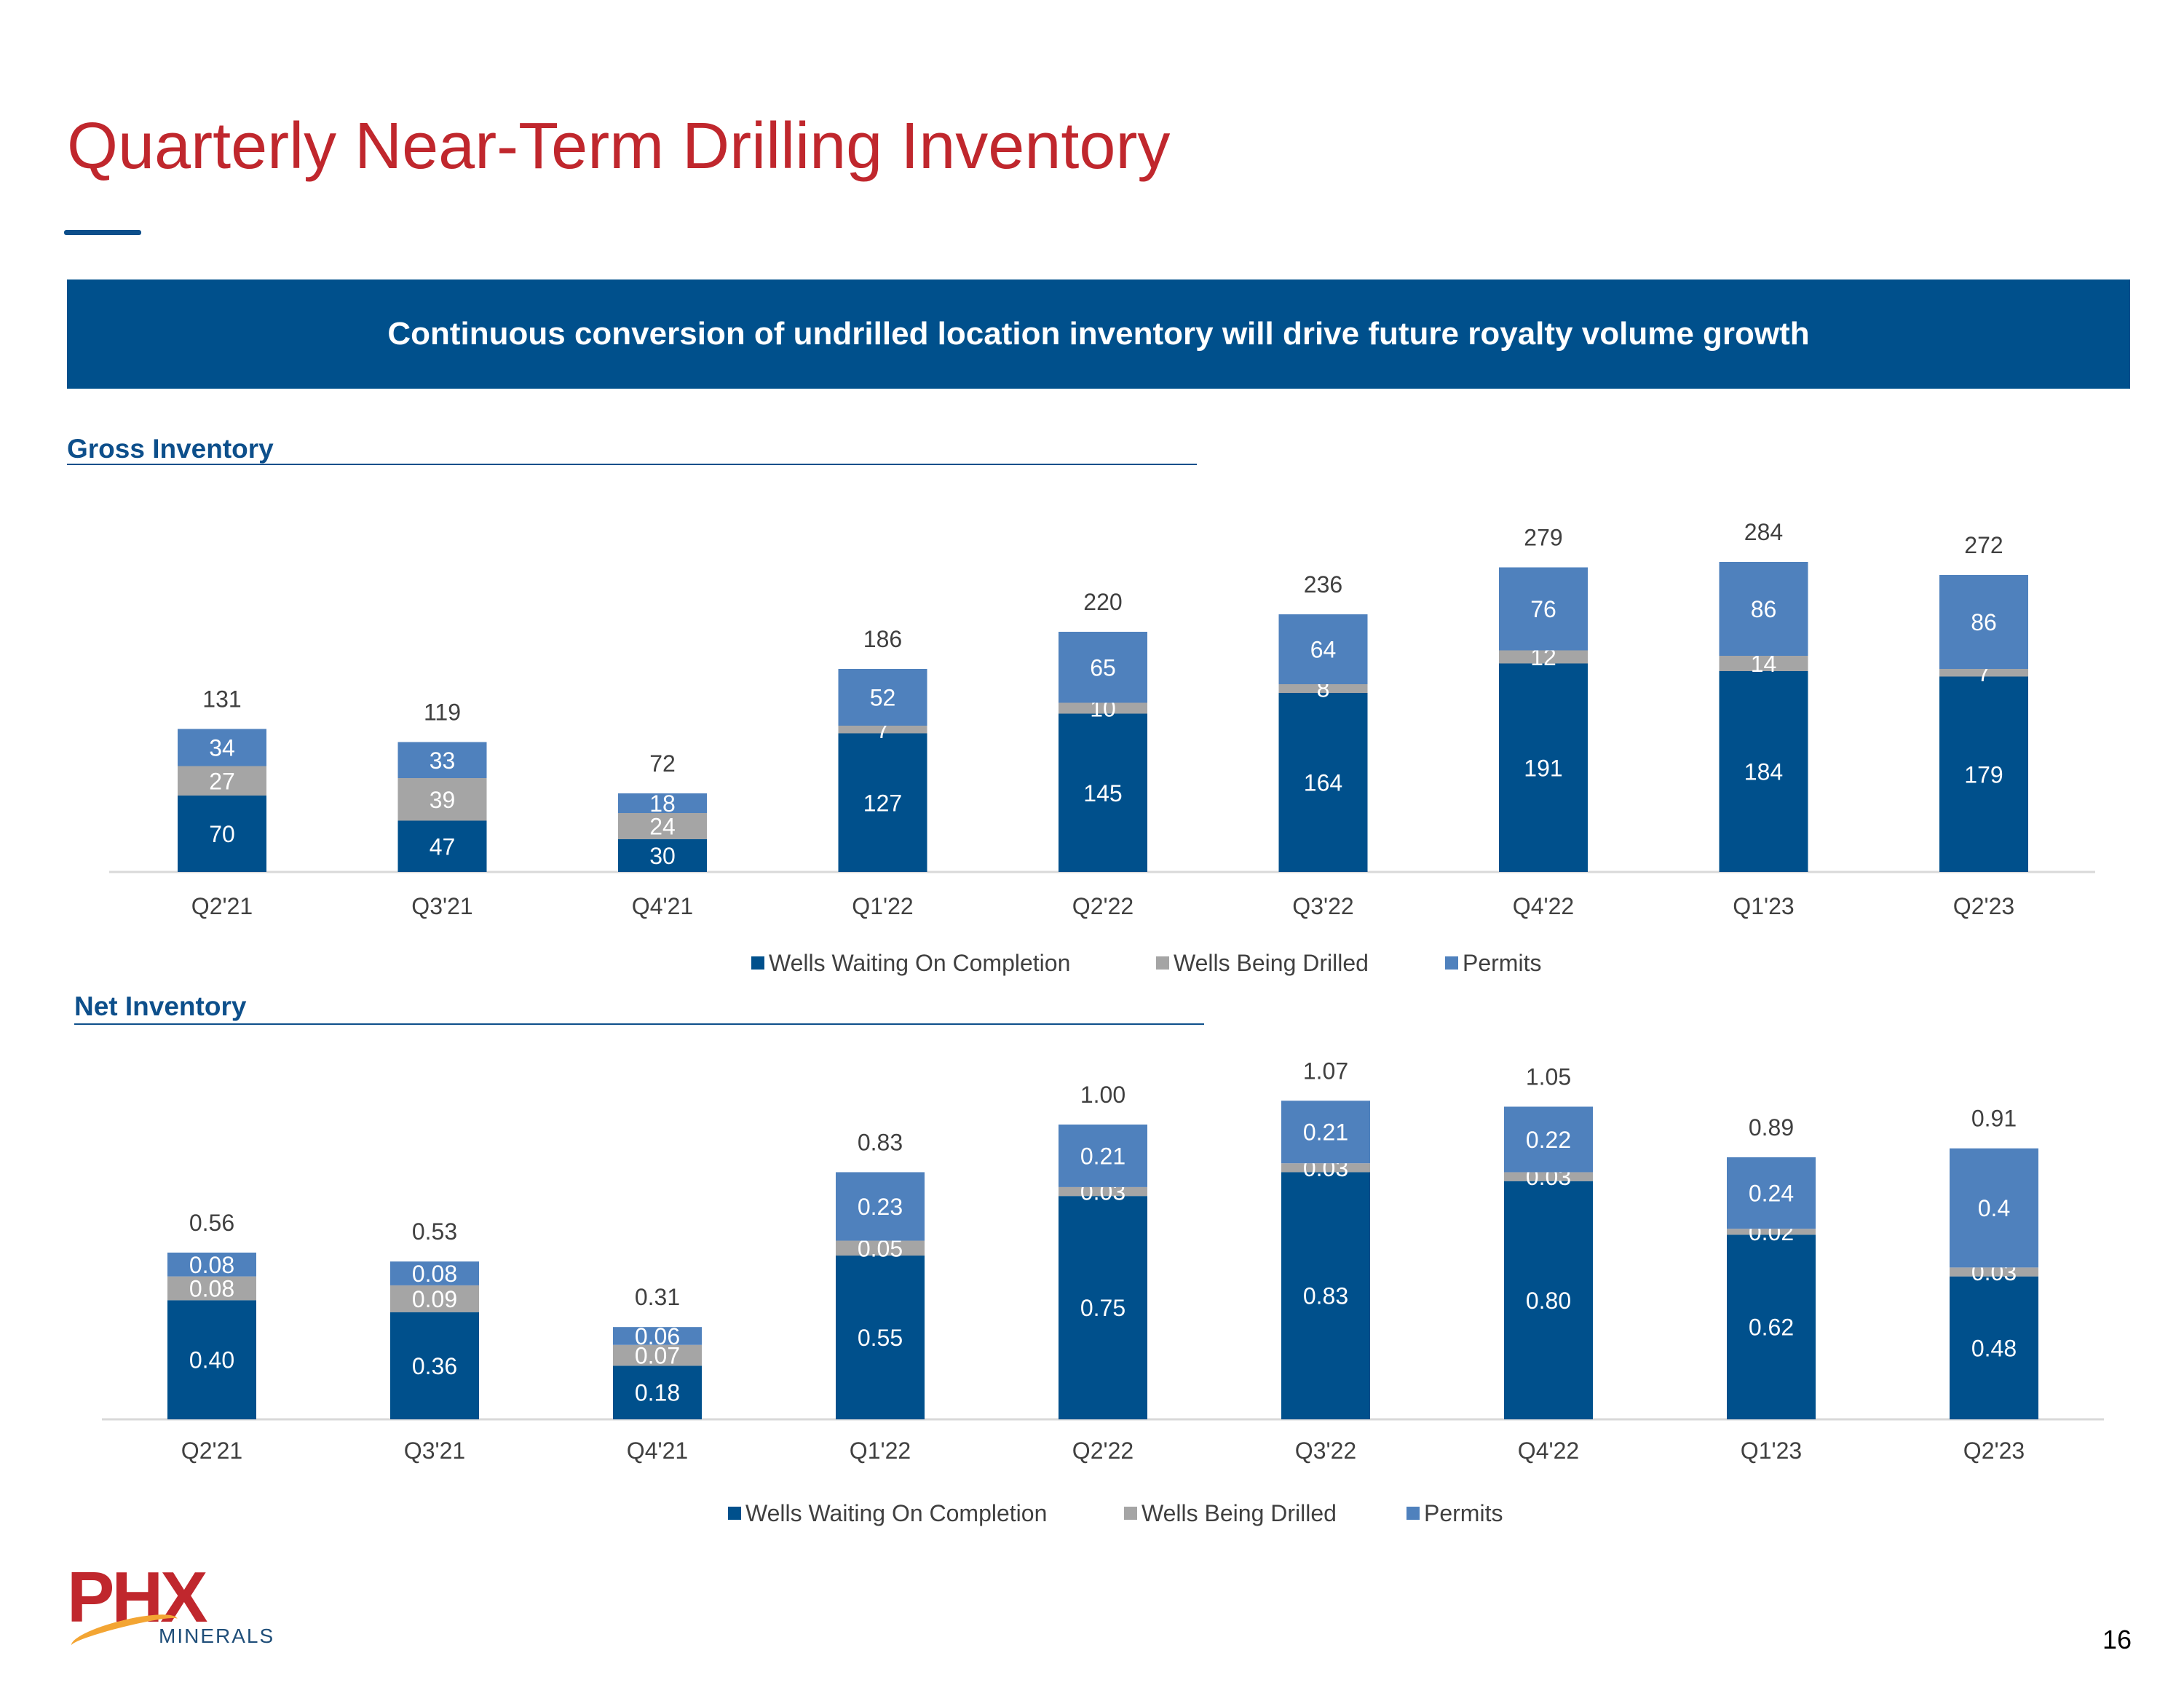  I want to click on page-number: 16, so click(2117, 1639).